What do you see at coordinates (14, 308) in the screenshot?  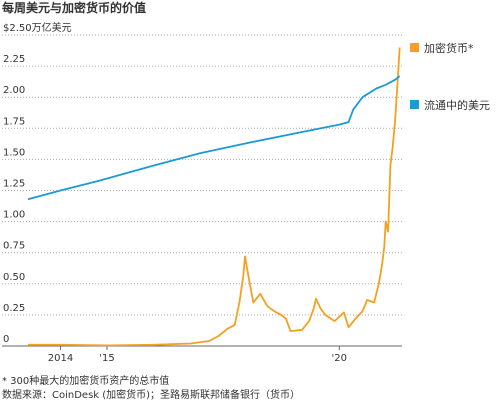 I see `y-tick-label: 0.25` at bounding box center [14, 308].